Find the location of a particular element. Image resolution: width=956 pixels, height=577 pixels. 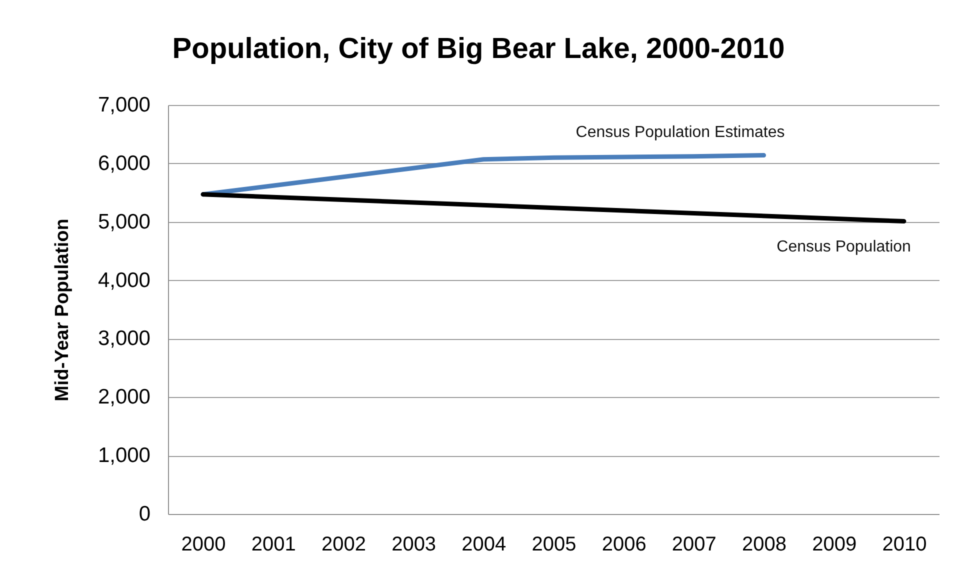

x-tick-label: 2003 is located at coordinates (414, 545).